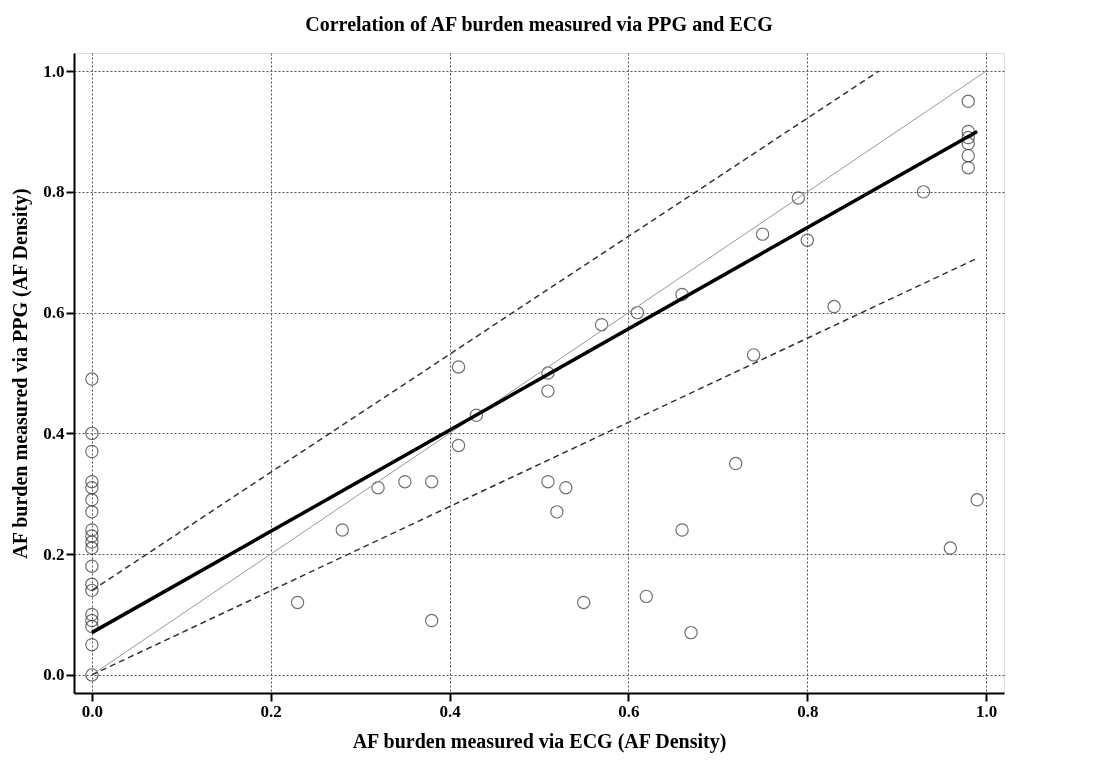 The image size is (1098, 778). I want to click on x-tick-label: 0.2, so click(271, 711).